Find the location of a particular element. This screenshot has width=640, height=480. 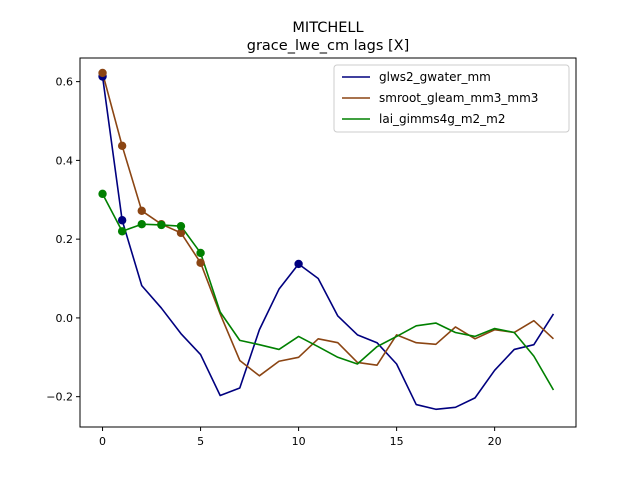

x-tick-label: 15 is located at coordinates (397, 441).